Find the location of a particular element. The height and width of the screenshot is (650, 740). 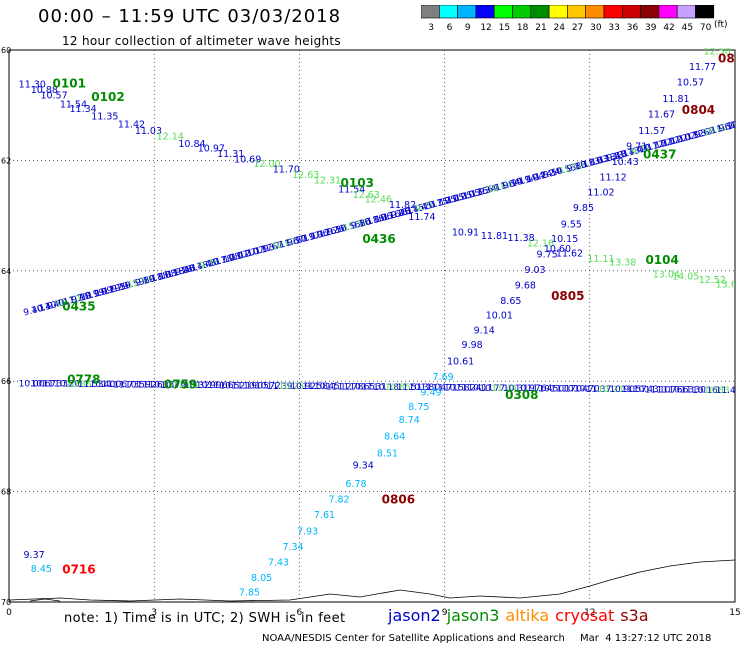

swh-value: 10.91 is located at coordinates (465, 232).